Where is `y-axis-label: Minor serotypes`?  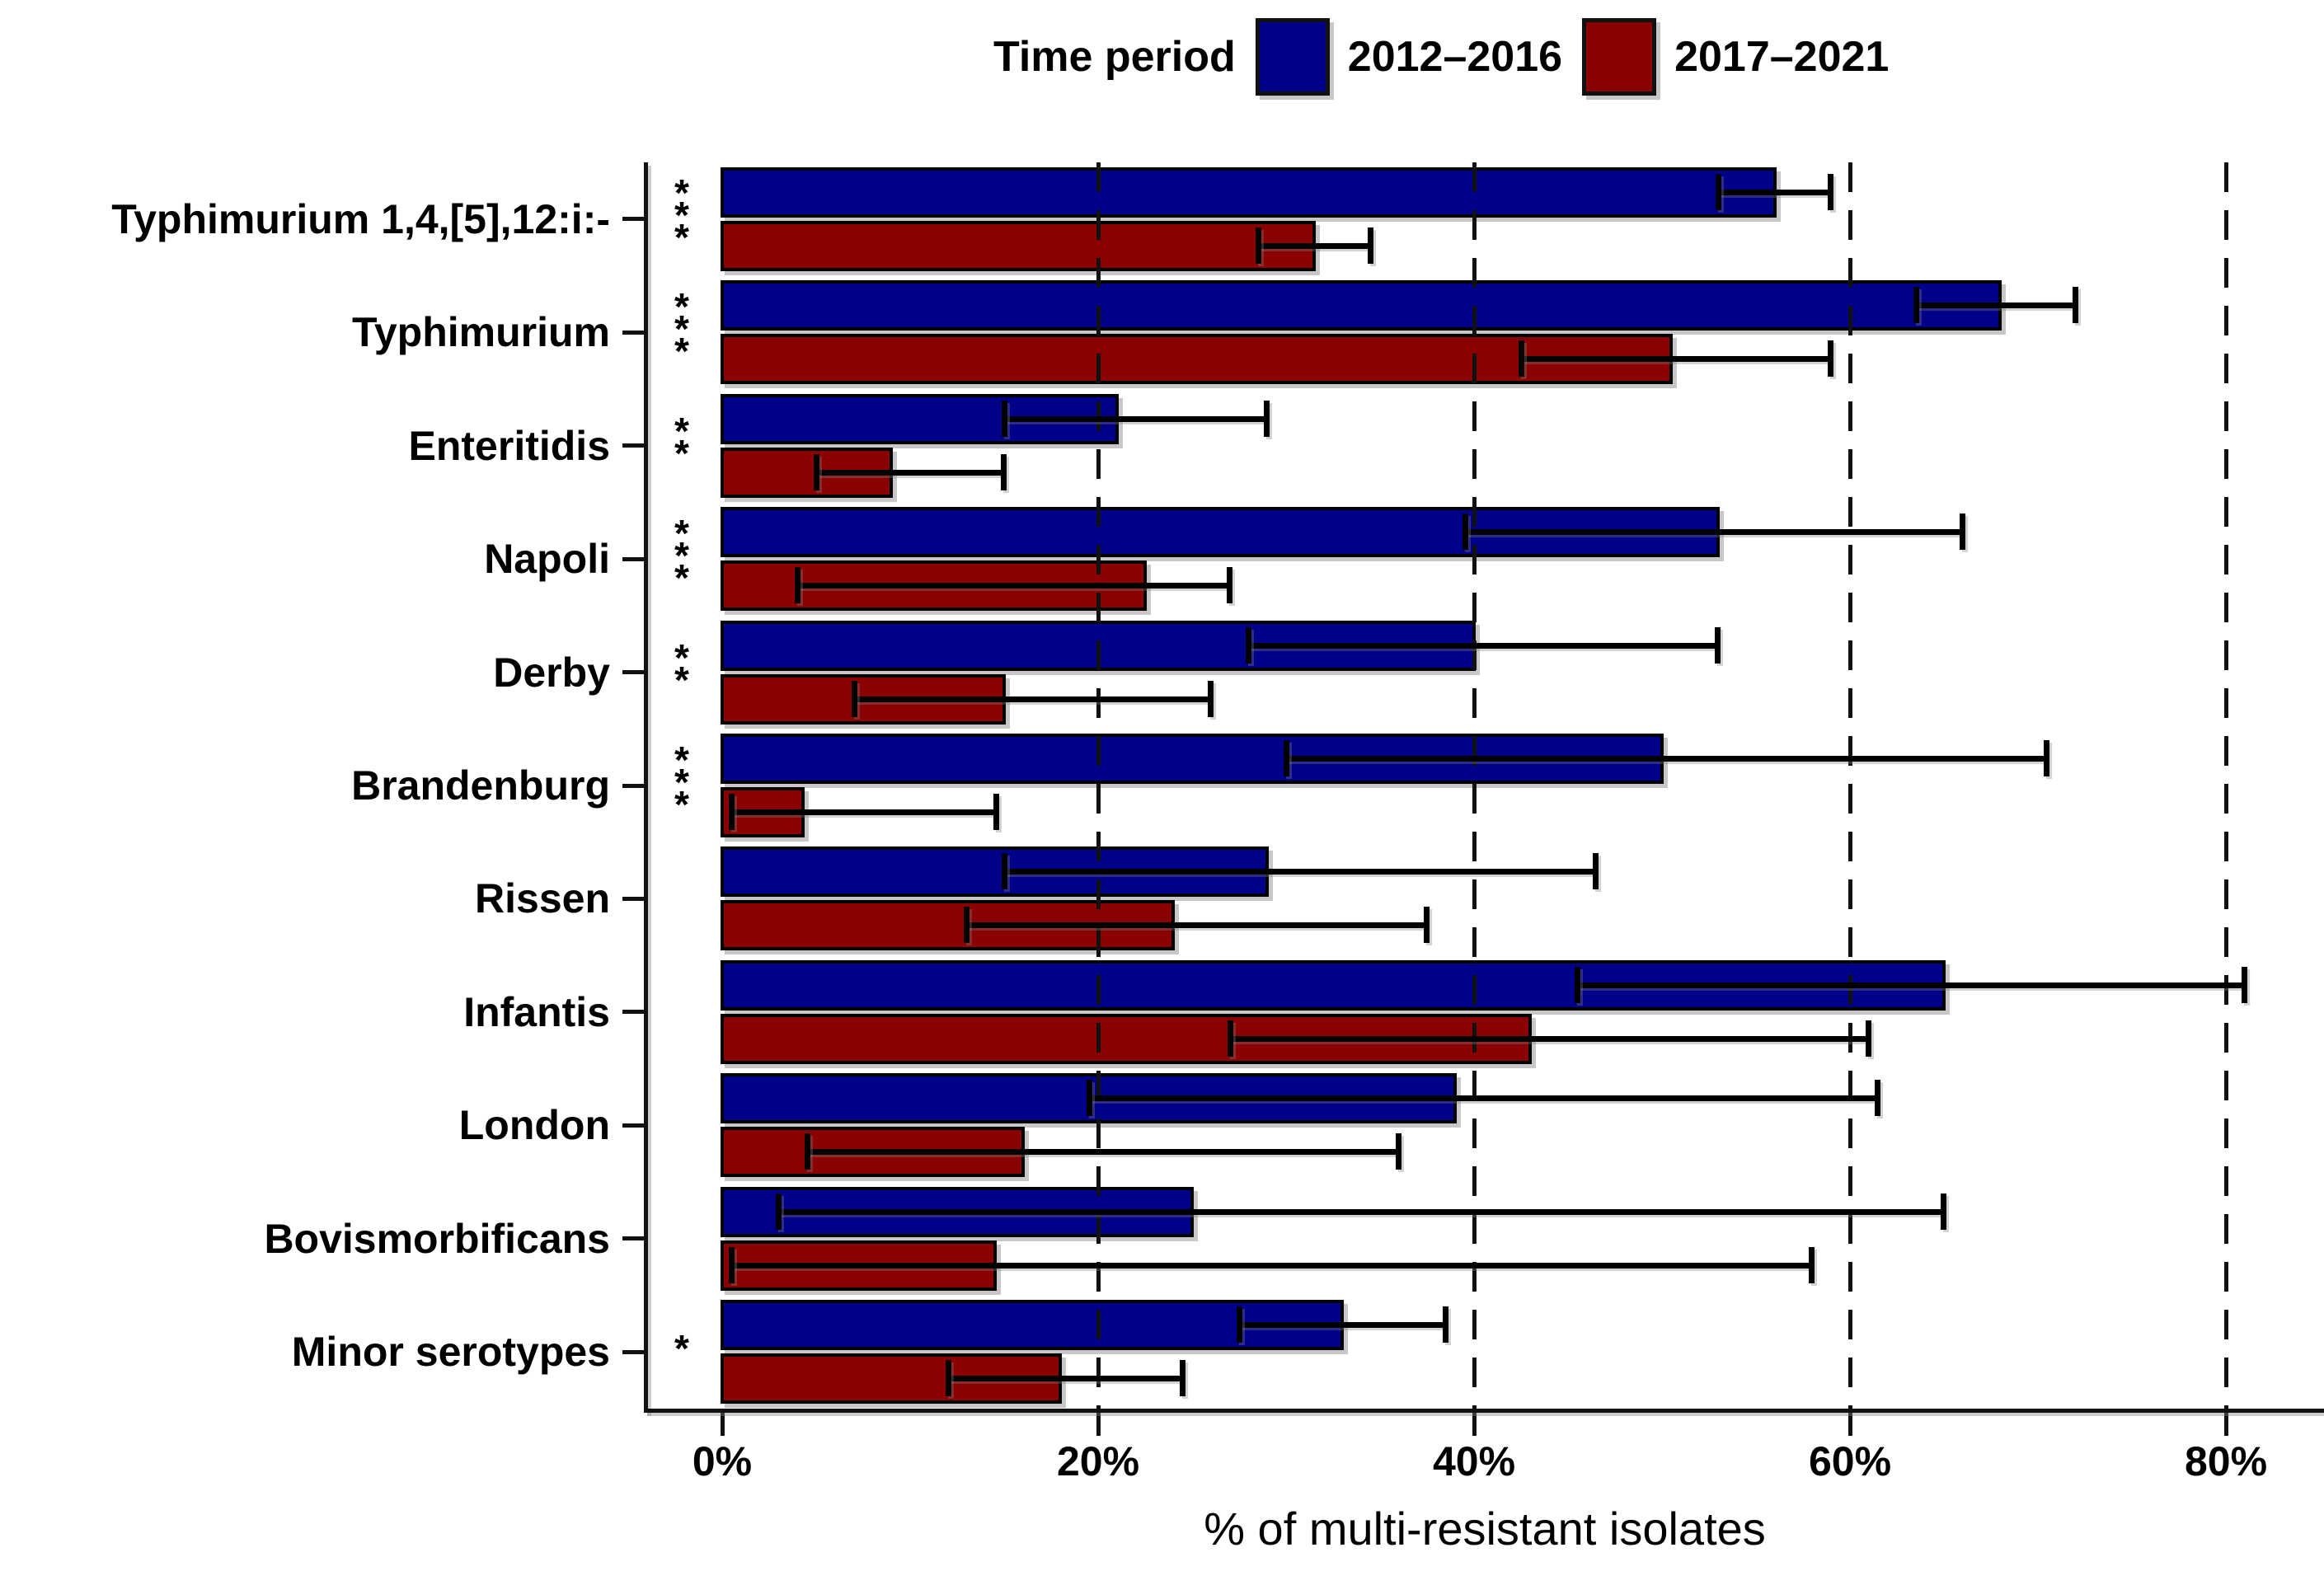
y-axis-label: Minor serotypes is located at coordinates (450, 1352).